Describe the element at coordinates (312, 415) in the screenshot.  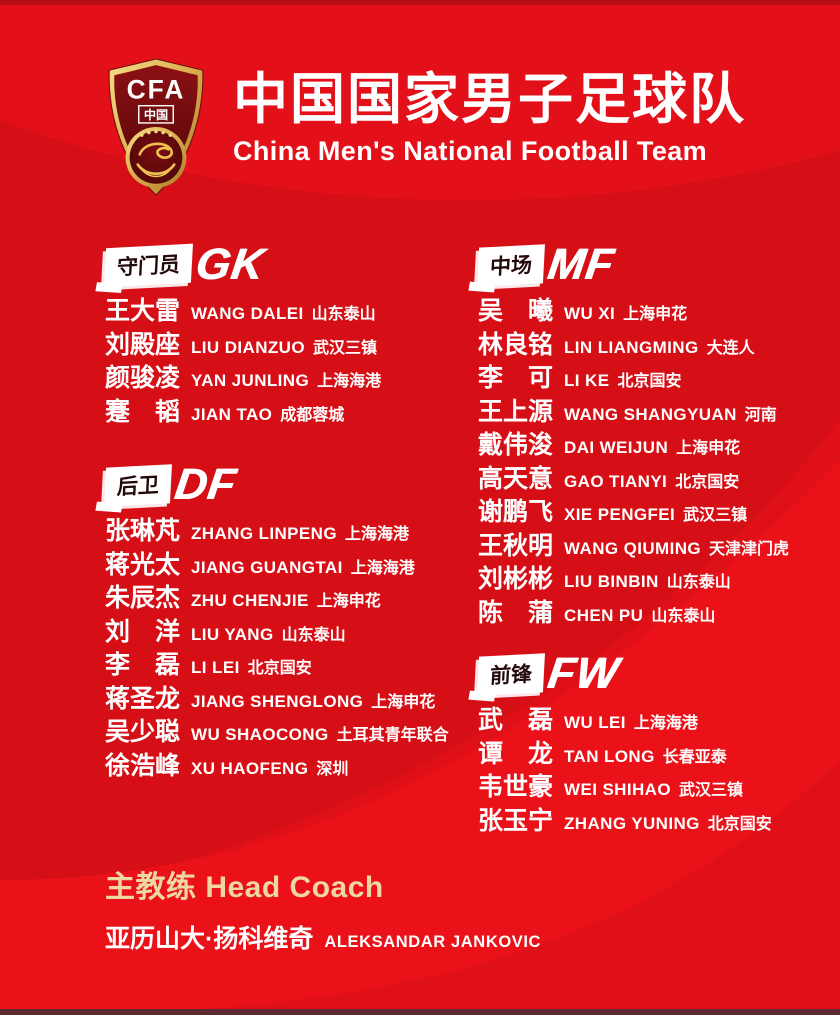
I see `player-club: 成都蓉城` at that location.